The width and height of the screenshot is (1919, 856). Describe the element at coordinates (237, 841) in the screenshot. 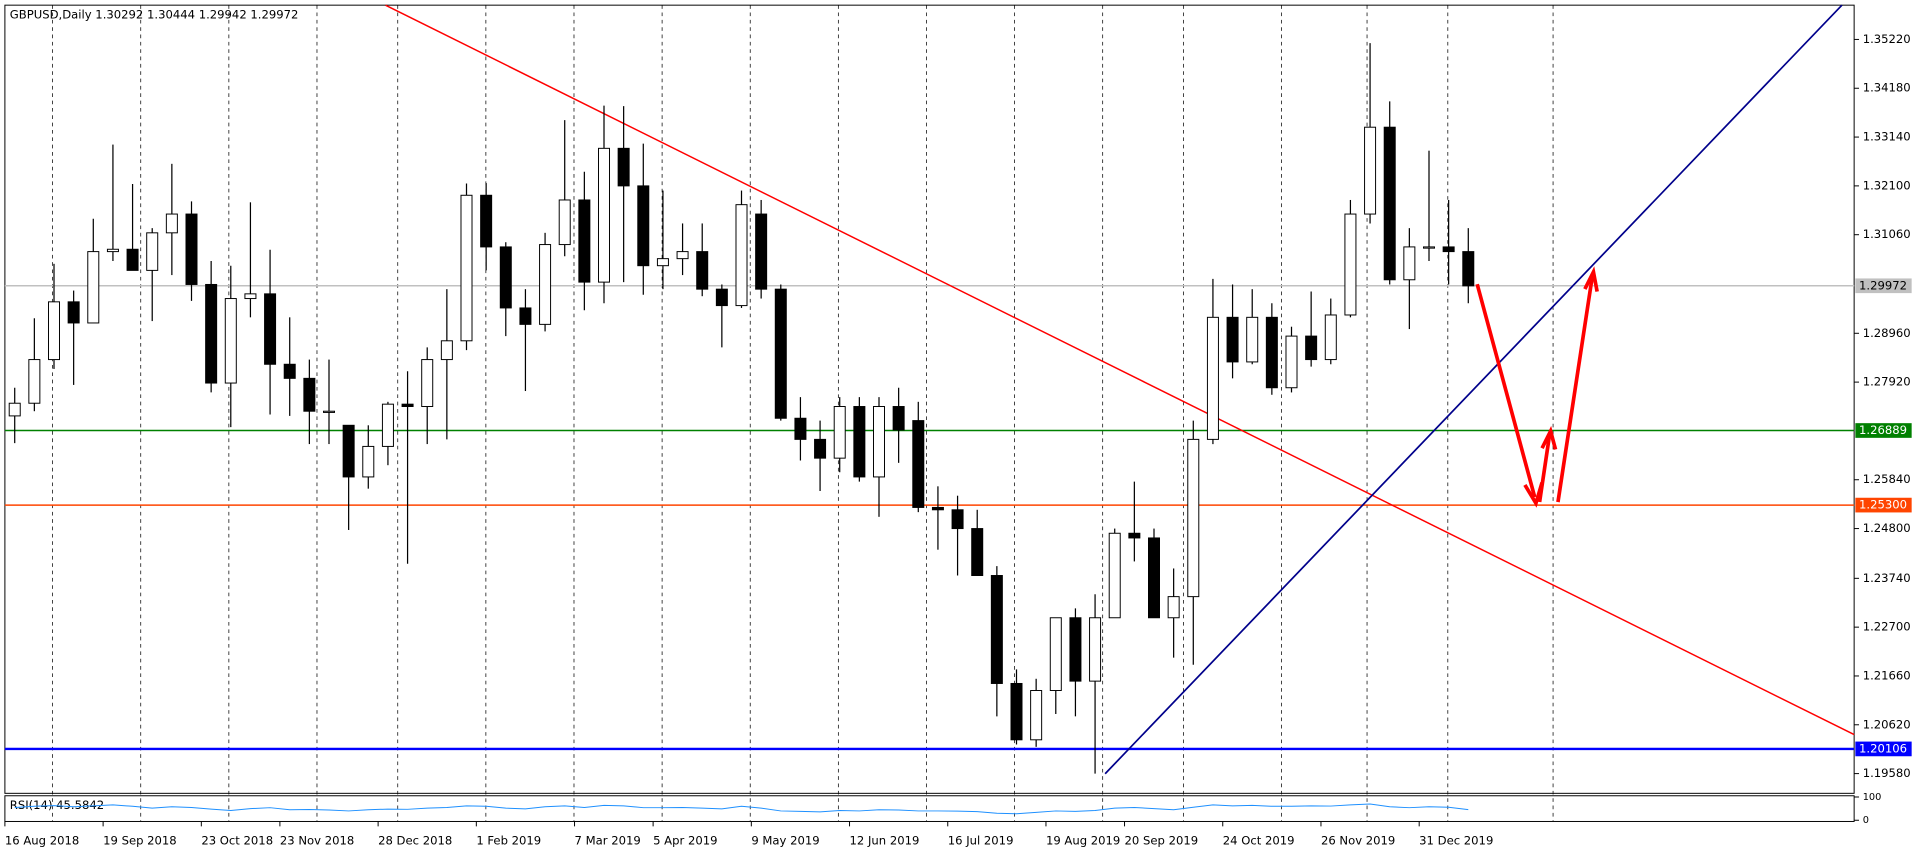

I see `x-tick-label: 23 Oct 2018` at that location.